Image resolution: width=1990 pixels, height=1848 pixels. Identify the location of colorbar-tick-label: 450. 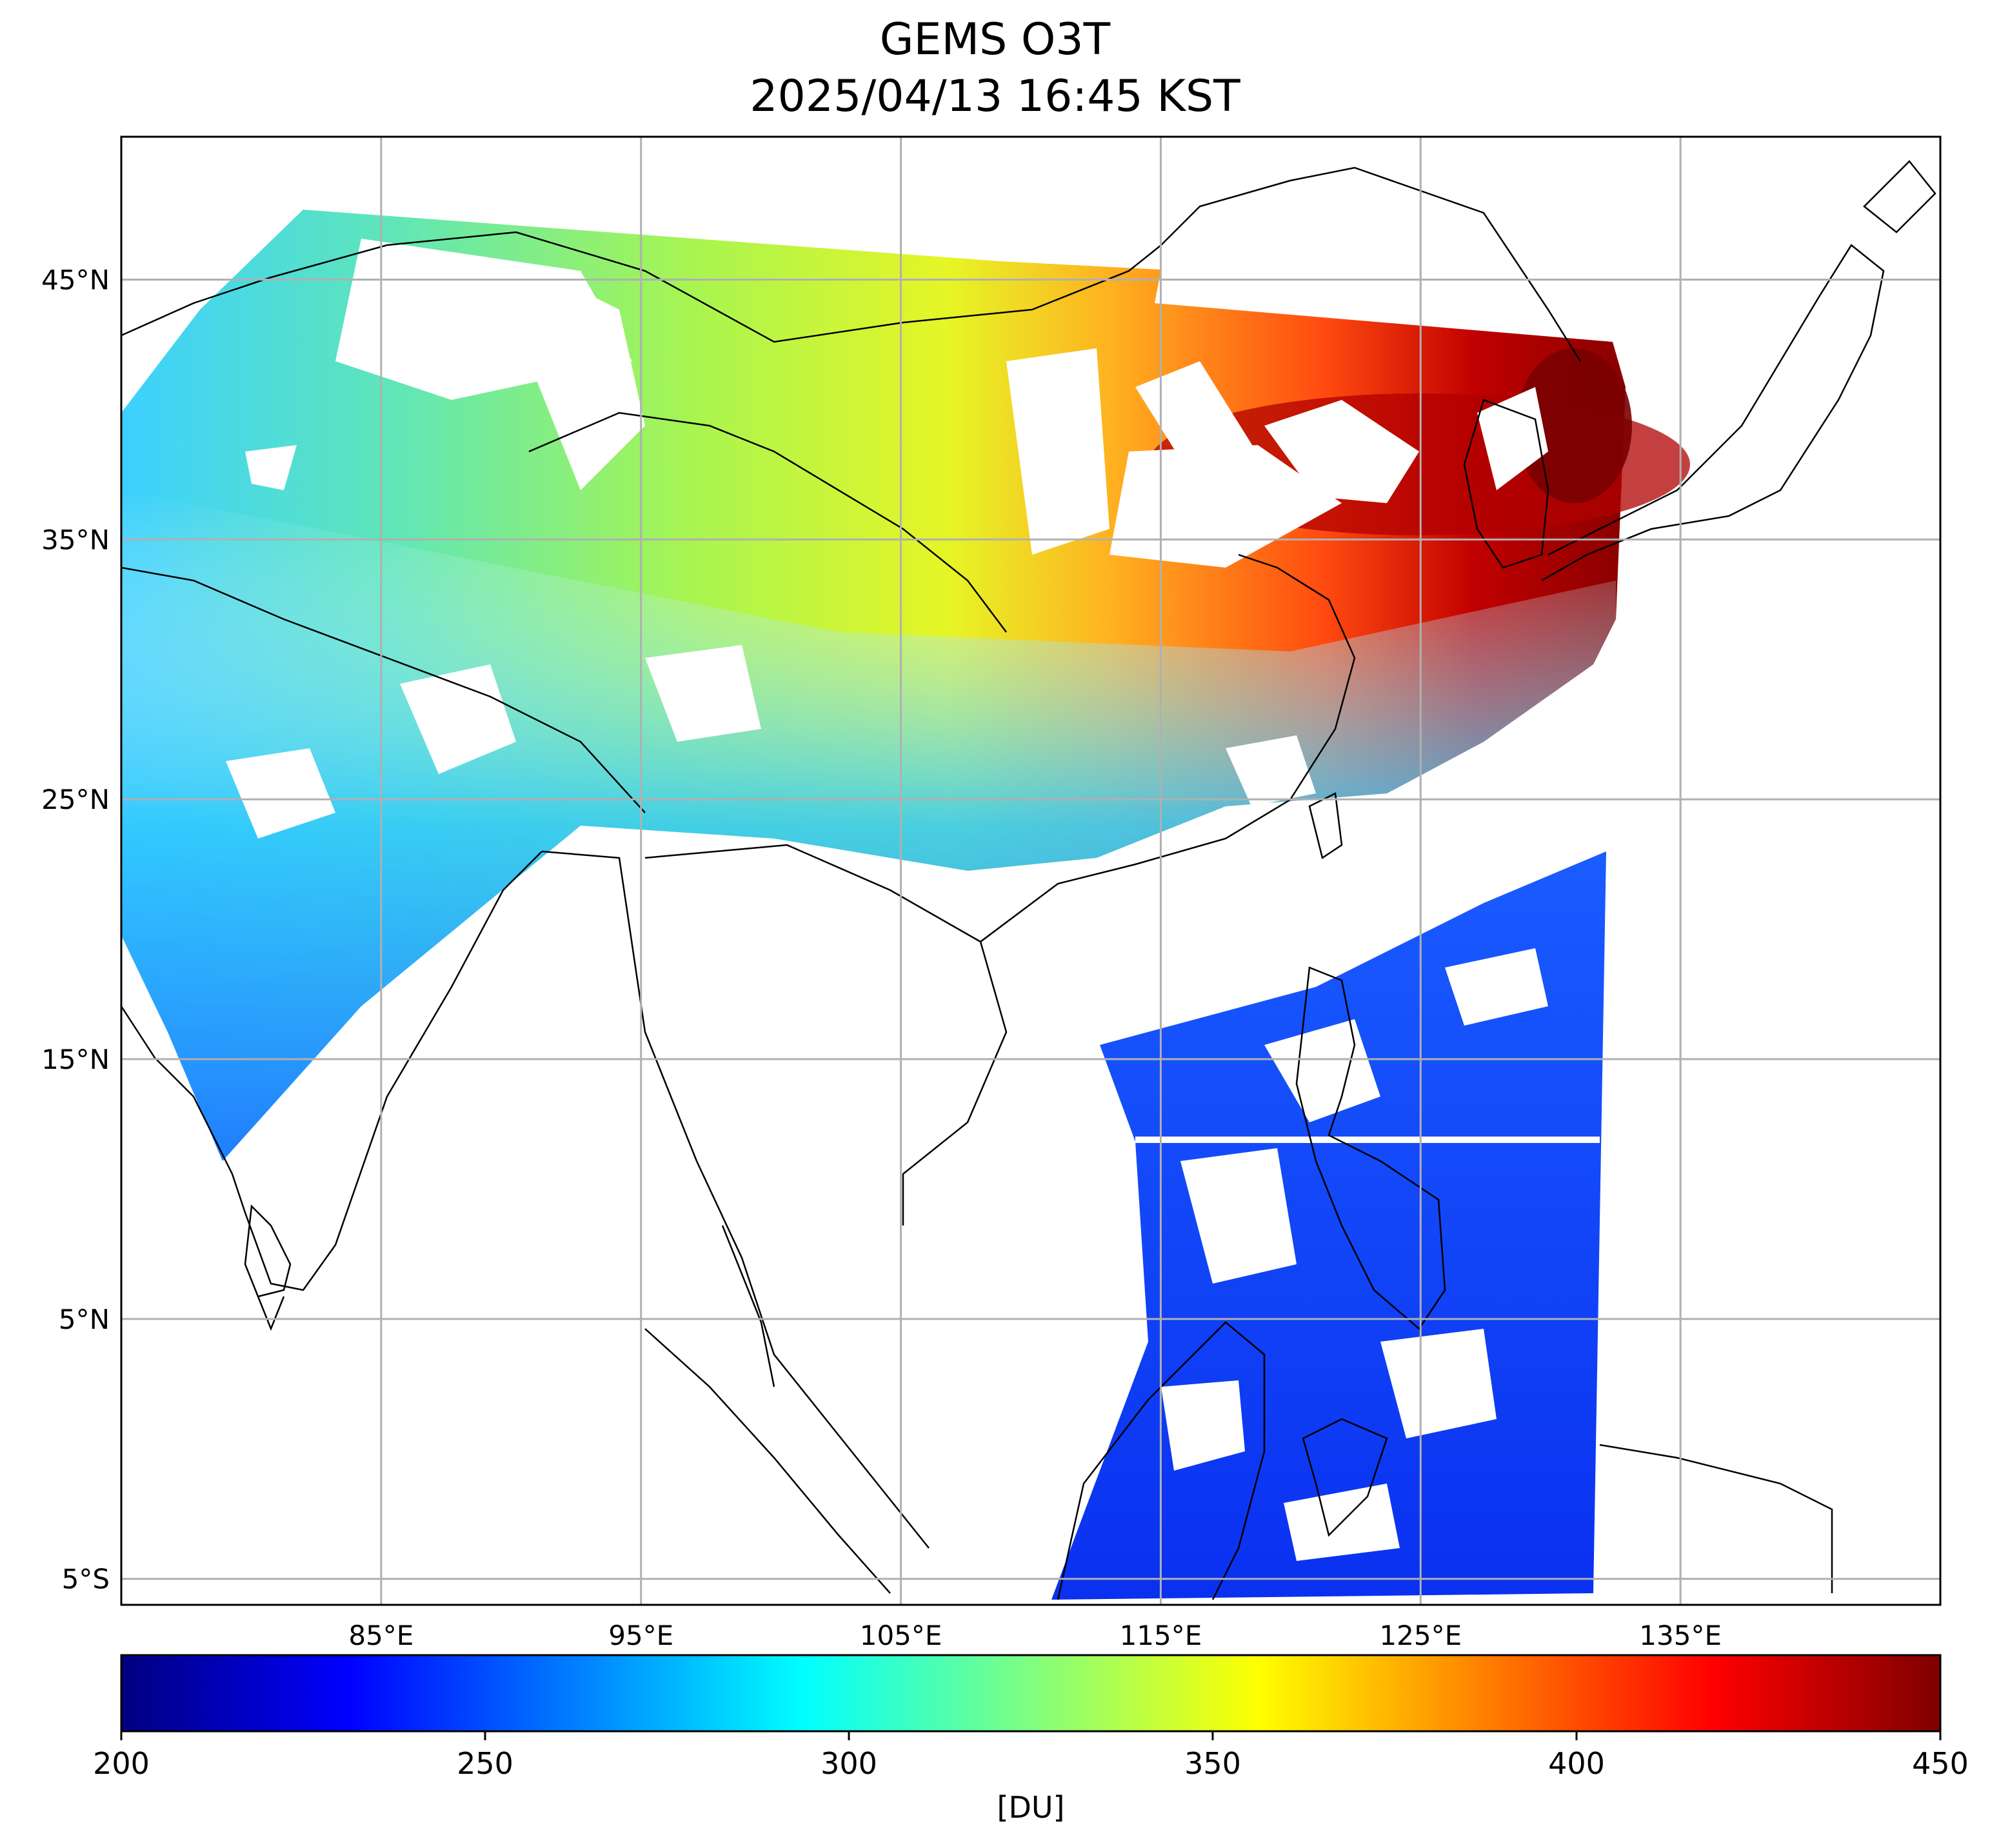
(1940, 1763).